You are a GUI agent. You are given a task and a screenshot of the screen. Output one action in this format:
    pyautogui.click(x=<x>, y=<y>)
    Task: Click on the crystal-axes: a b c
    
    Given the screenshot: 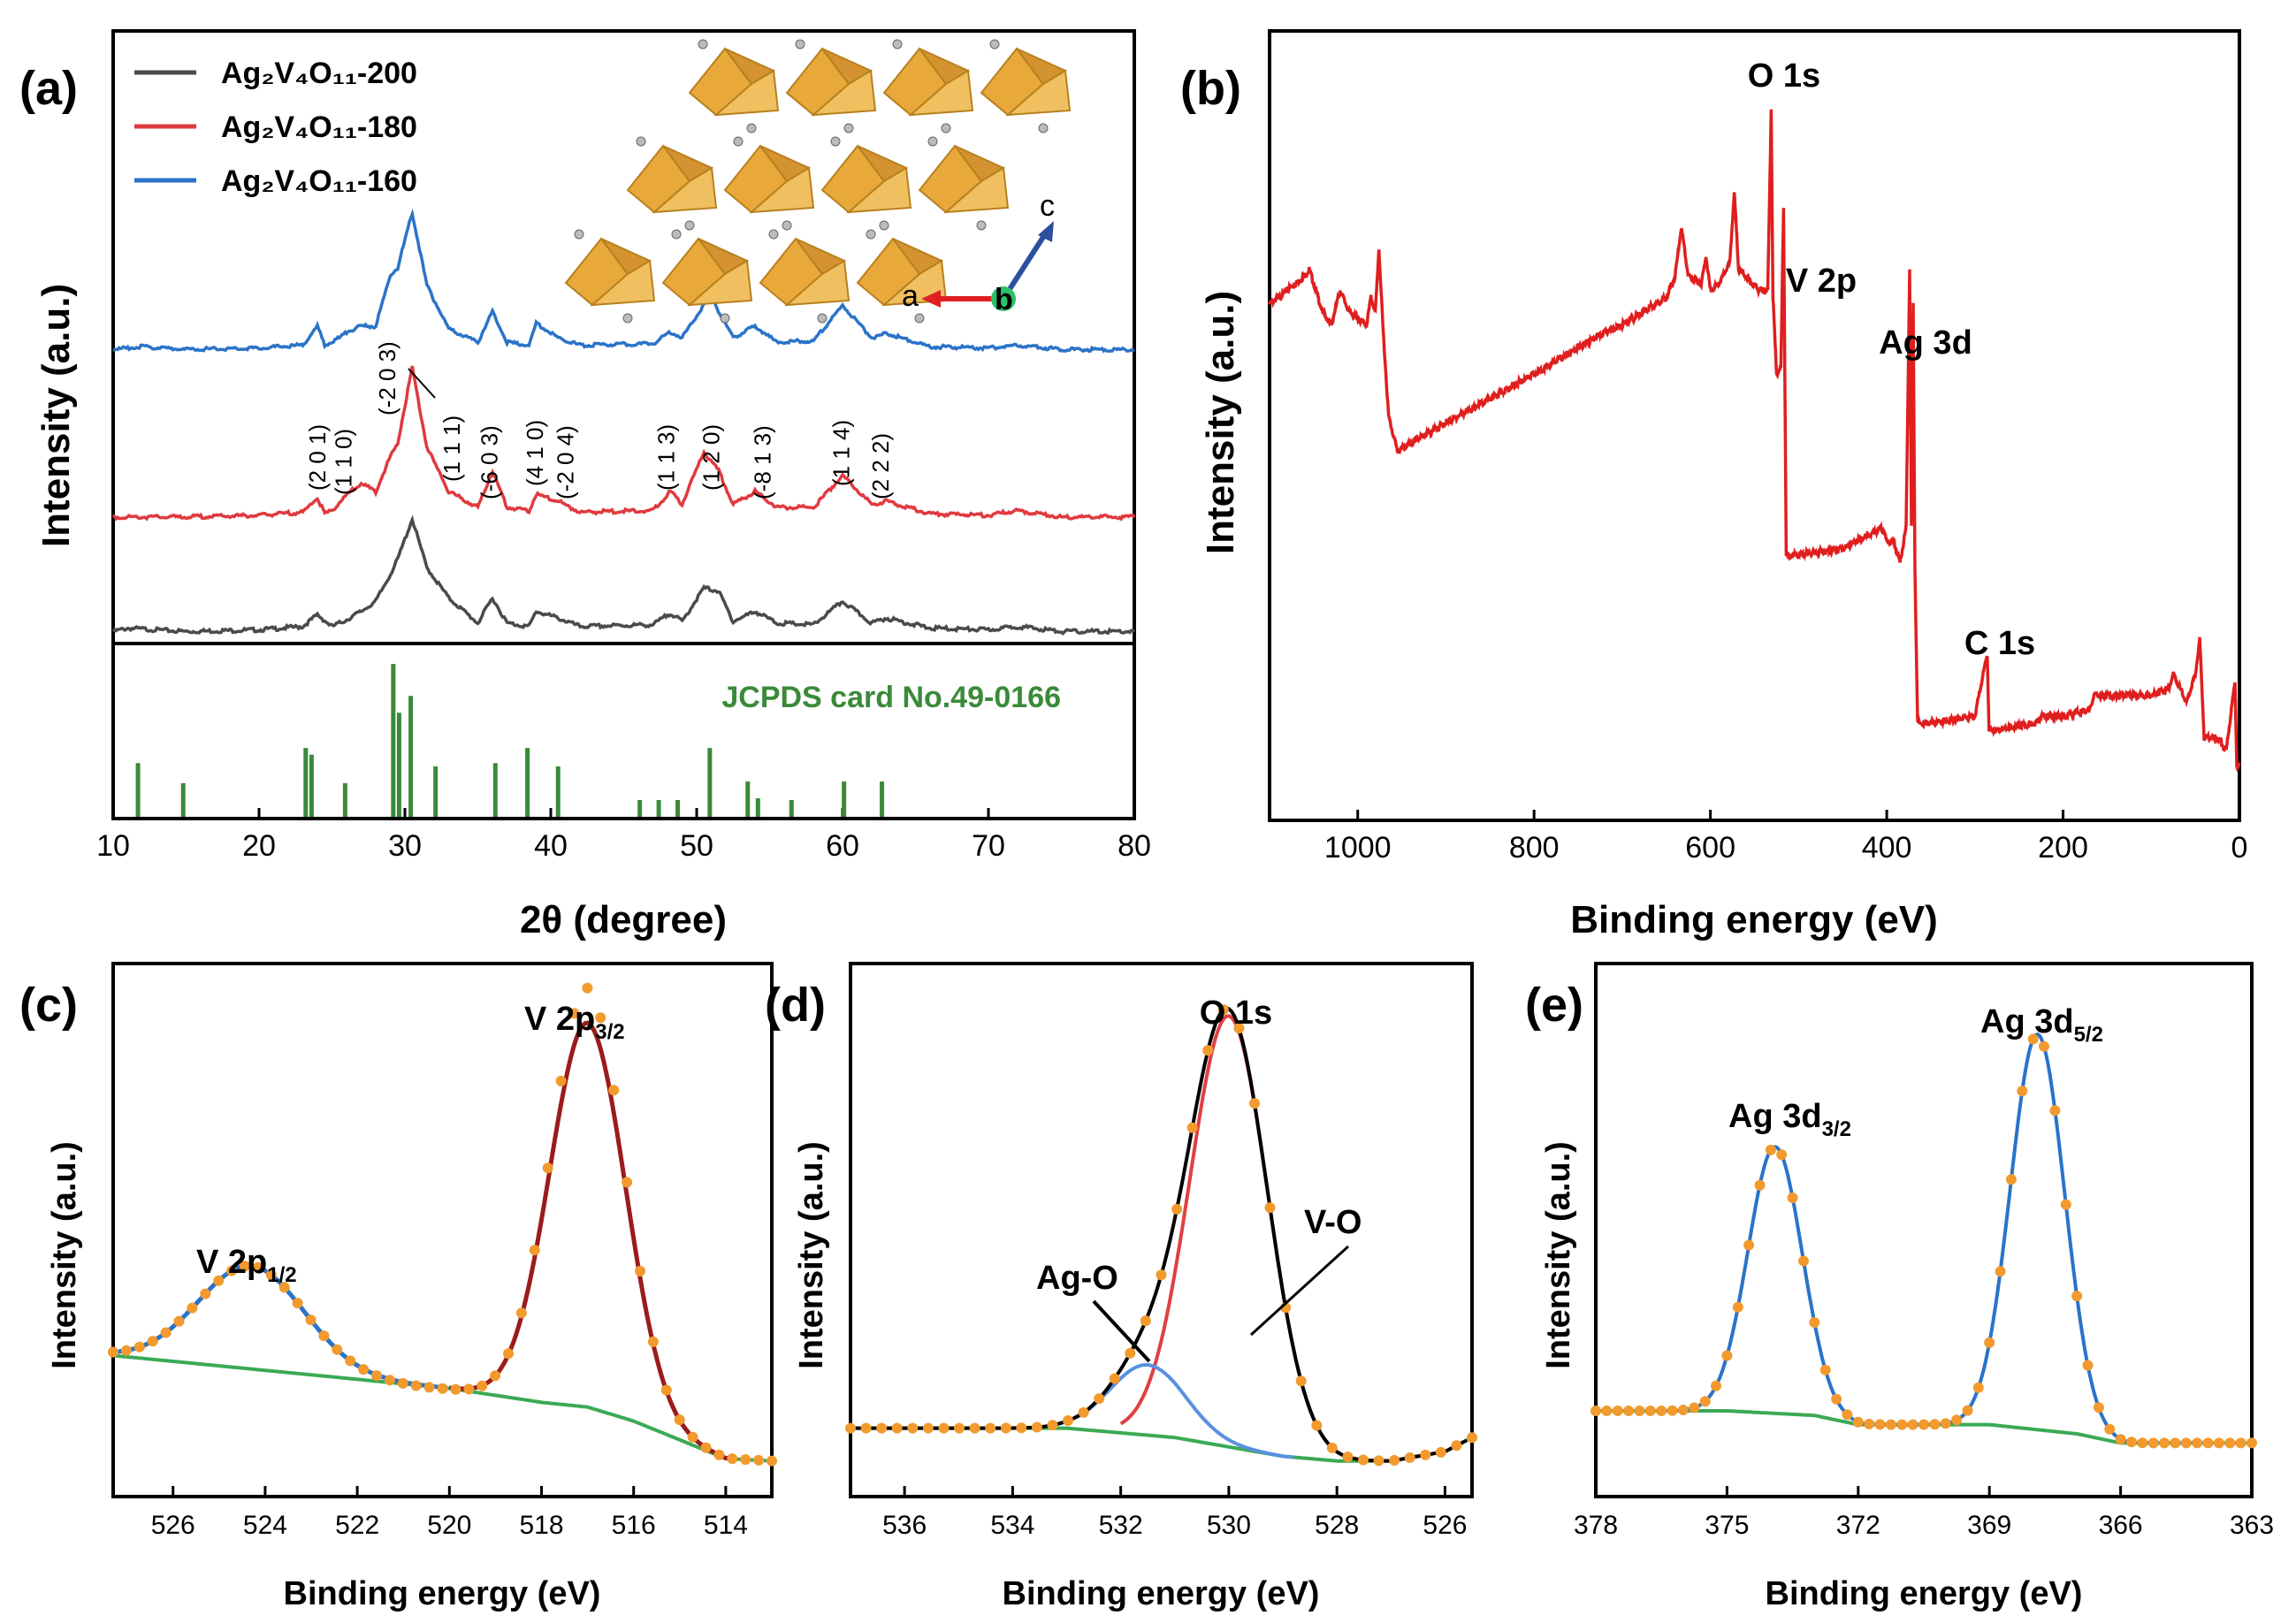 What is the action you would take?
    pyautogui.click(x=978, y=253)
    